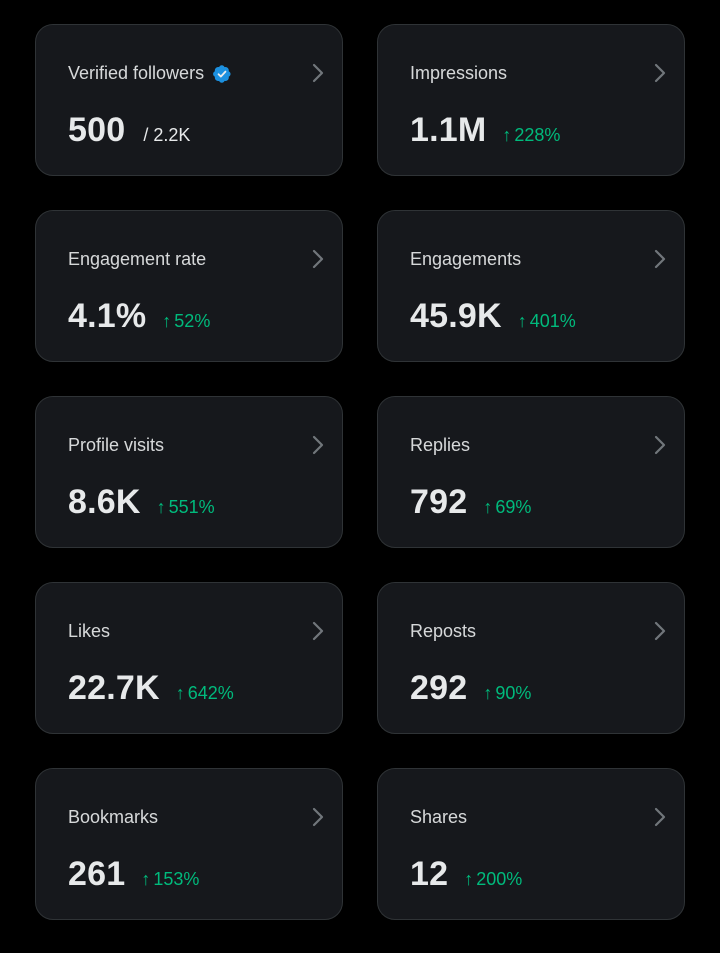 The image size is (720, 953). What do you see at coordinates (531, 472) in the screenshot?
I see `replies-card: Replies 792 ↑ 69%` at bounding box center [531, 472].